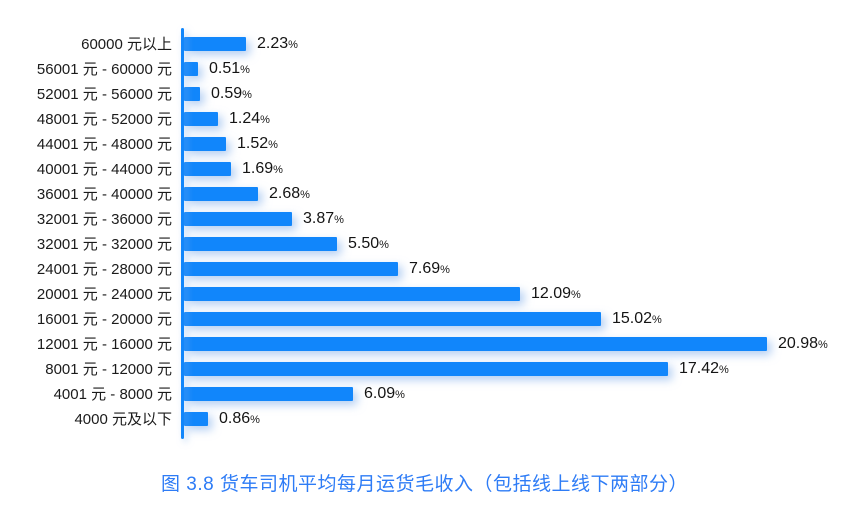  I want to click on value-number: 12.09, so click(551, 293).